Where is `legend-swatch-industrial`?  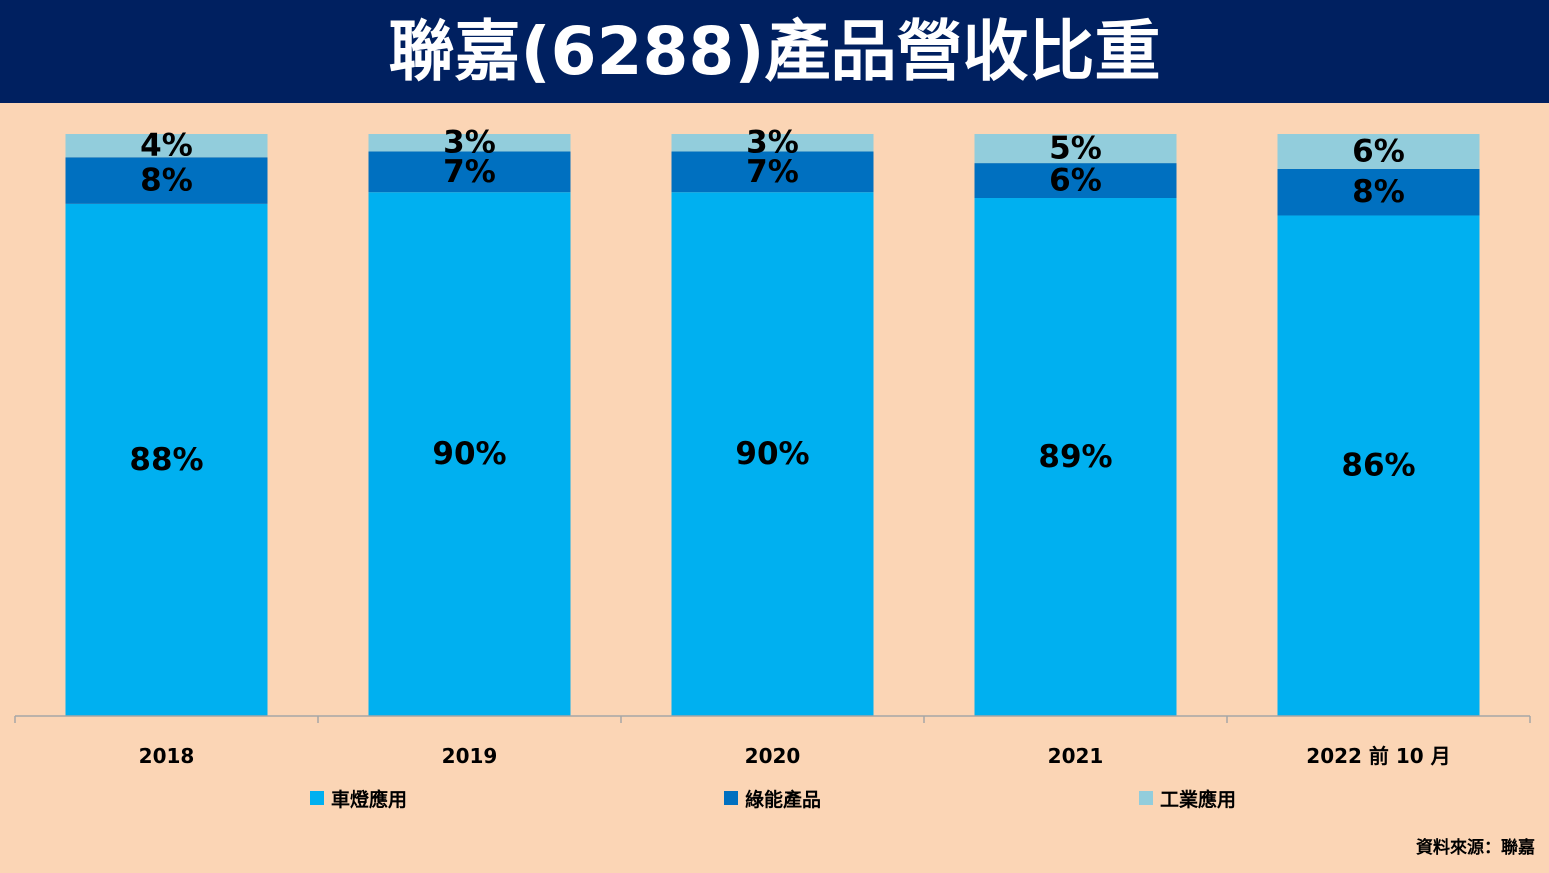 legend-swatch-industrial is located at coordinates (1146, 798).